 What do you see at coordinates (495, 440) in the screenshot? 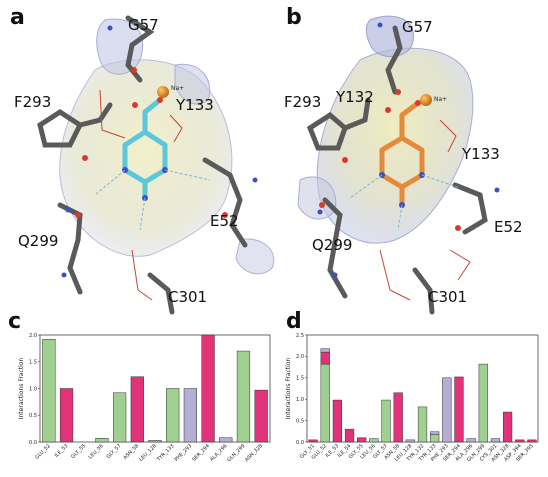
I see `bar-d-CYS_301-hydrophobic` at bounding box center [495, 440].